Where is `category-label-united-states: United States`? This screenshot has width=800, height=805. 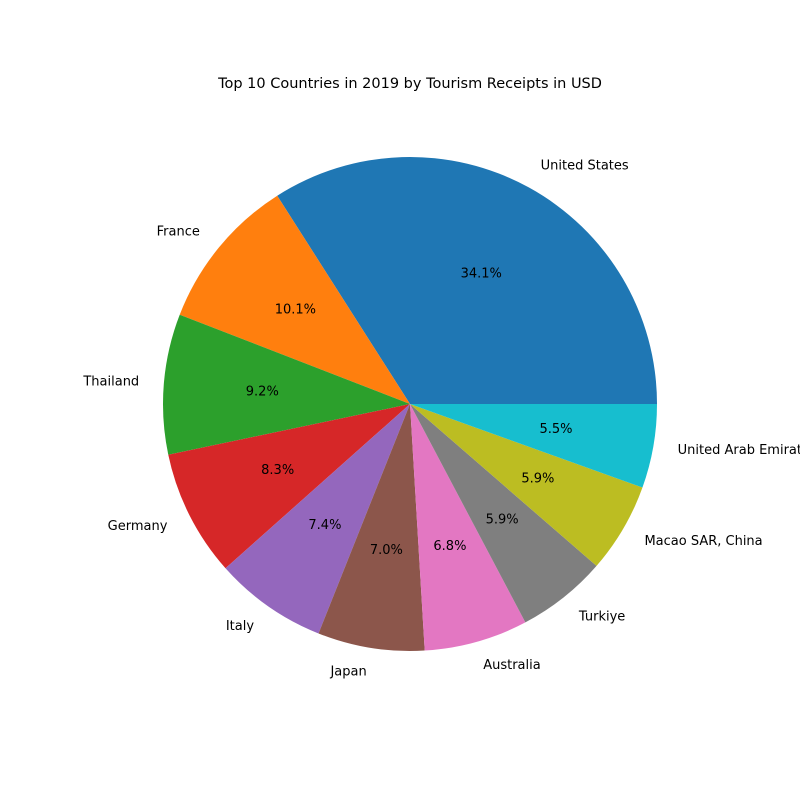
category-label-united-states: United States is located at coordinates (585, 165).